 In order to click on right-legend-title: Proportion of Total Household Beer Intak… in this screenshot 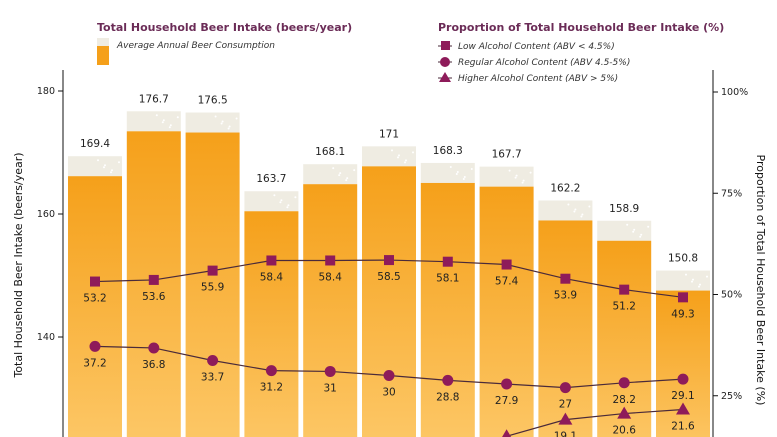, I will do `click(581, 27)`.